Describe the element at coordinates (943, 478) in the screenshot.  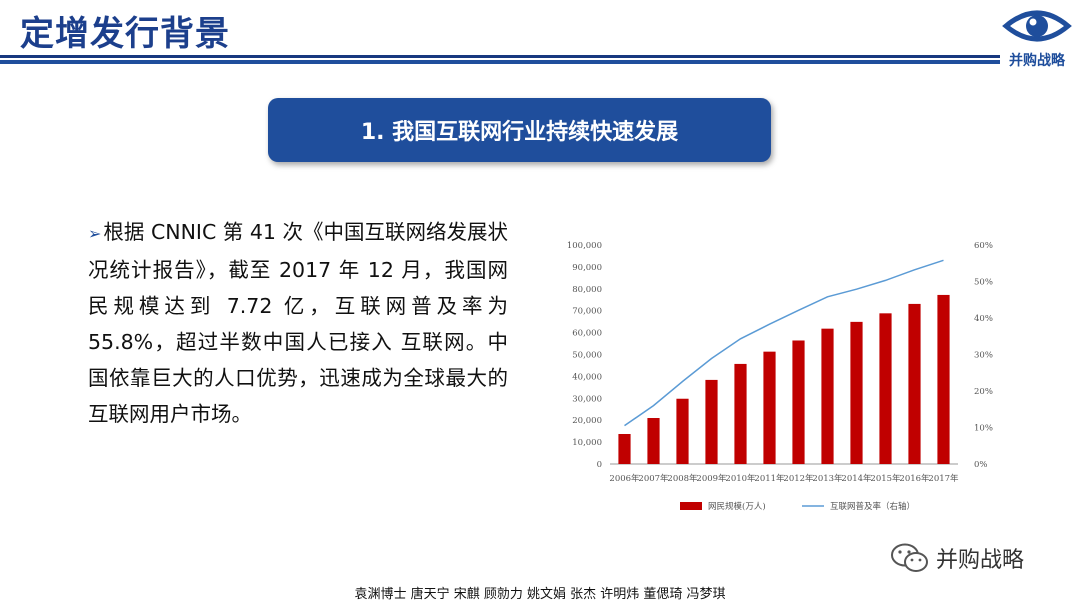
I see `x-tick-label: 2017年` at that location.